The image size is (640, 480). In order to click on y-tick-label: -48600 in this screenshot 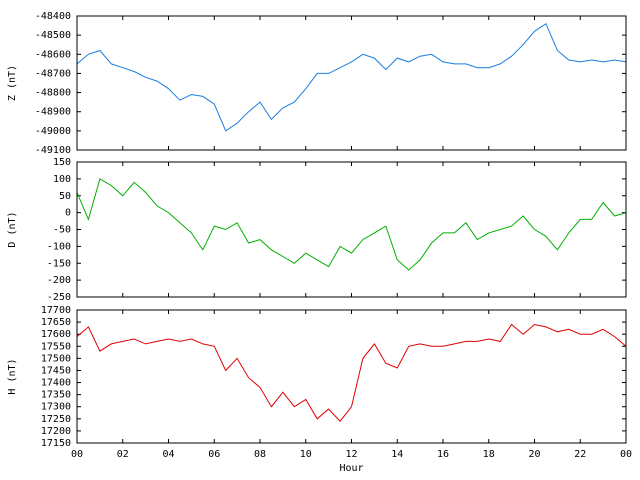, I will do `click(53, 54)`.